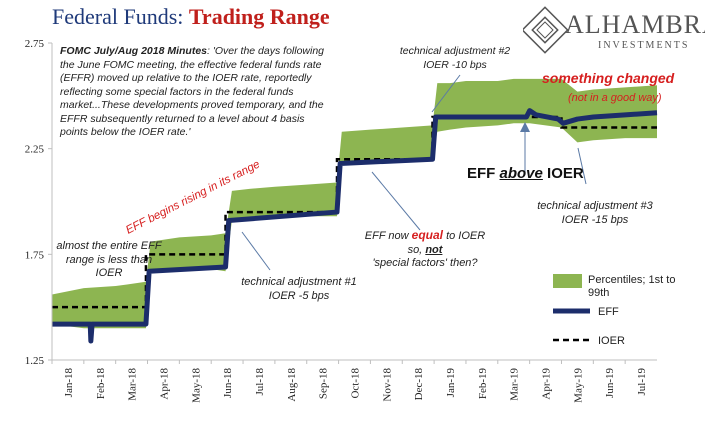  What do you see at coordinates (595, 206) in the screenshot?
I see `adjustment-3-line1: technical adjustment #3` at bounding box center [595, 206].